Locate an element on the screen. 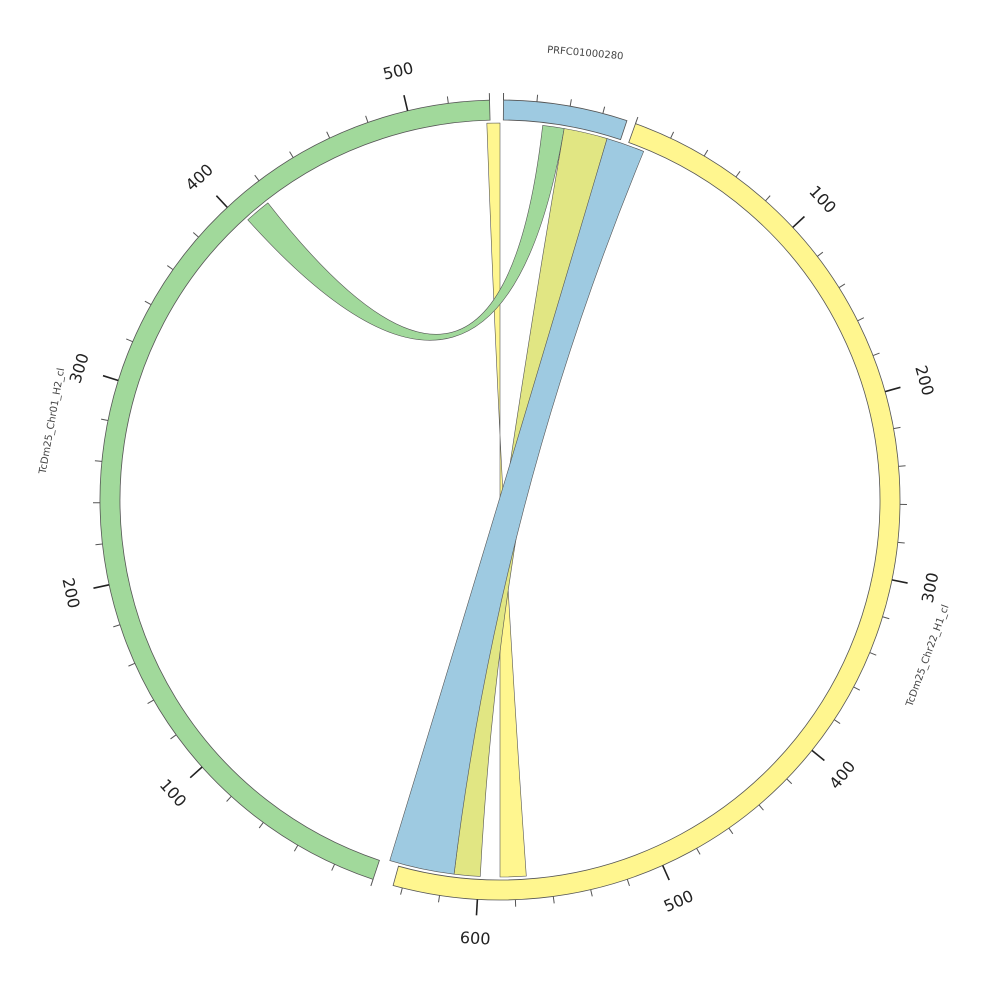  segment-PRFC01000280 is located at coordinates (565, 120).